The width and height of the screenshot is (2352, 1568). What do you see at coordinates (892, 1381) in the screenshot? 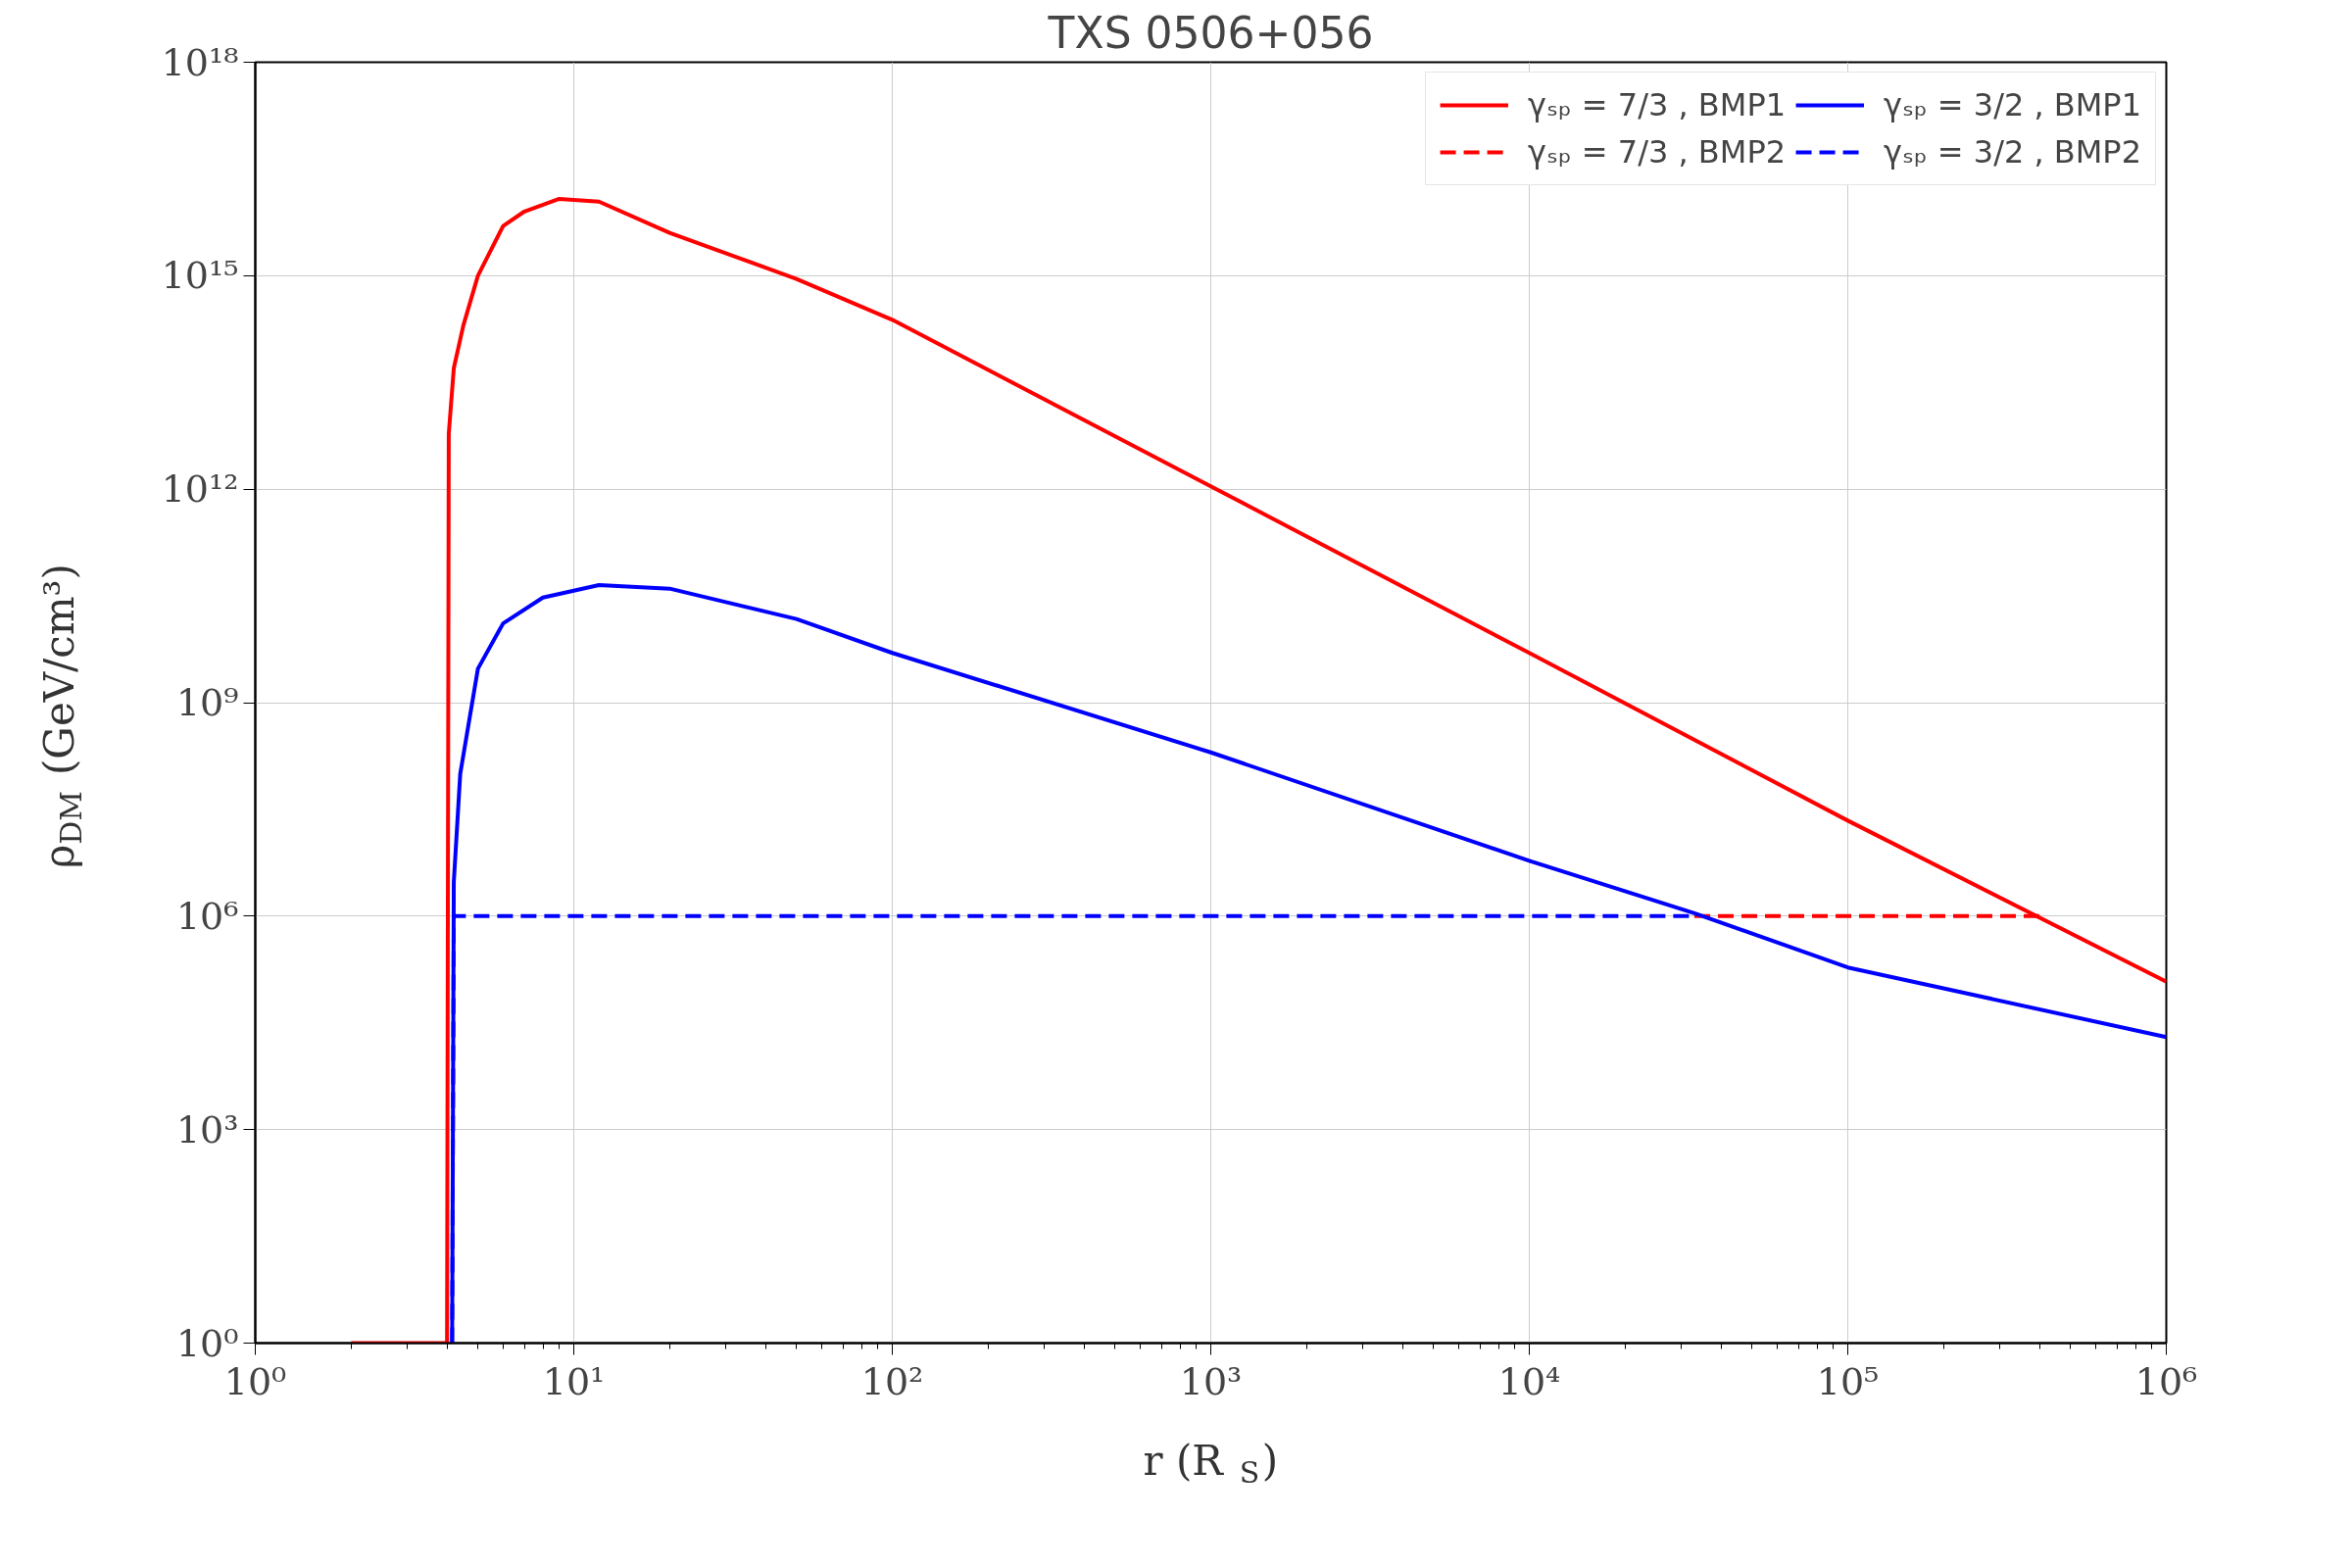
I see `x-tick-label: 10²` at bounding box center [892, 1381].